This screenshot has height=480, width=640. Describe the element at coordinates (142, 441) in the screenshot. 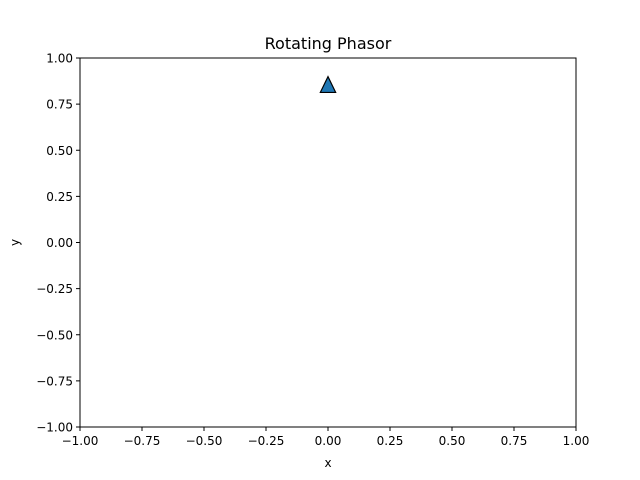

I see `x-tick-label: −0.75` at that location.